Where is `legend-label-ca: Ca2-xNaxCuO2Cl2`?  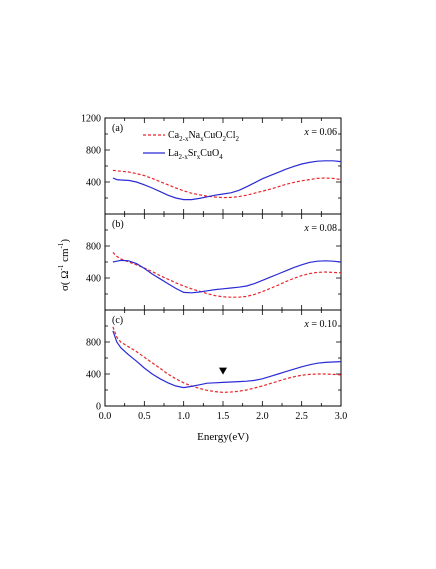
legend-label-ca: Ca2-xNaxCuO2Cl2 is located at coordinates (203, 136).